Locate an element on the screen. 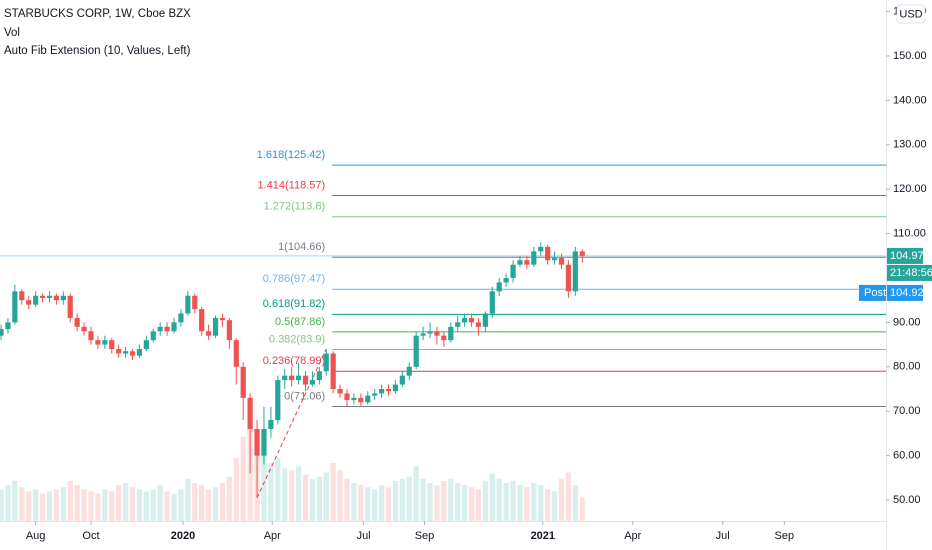 The image size is (932, 550). last-price-label: 104.97 is located at coordinates (907, 256).